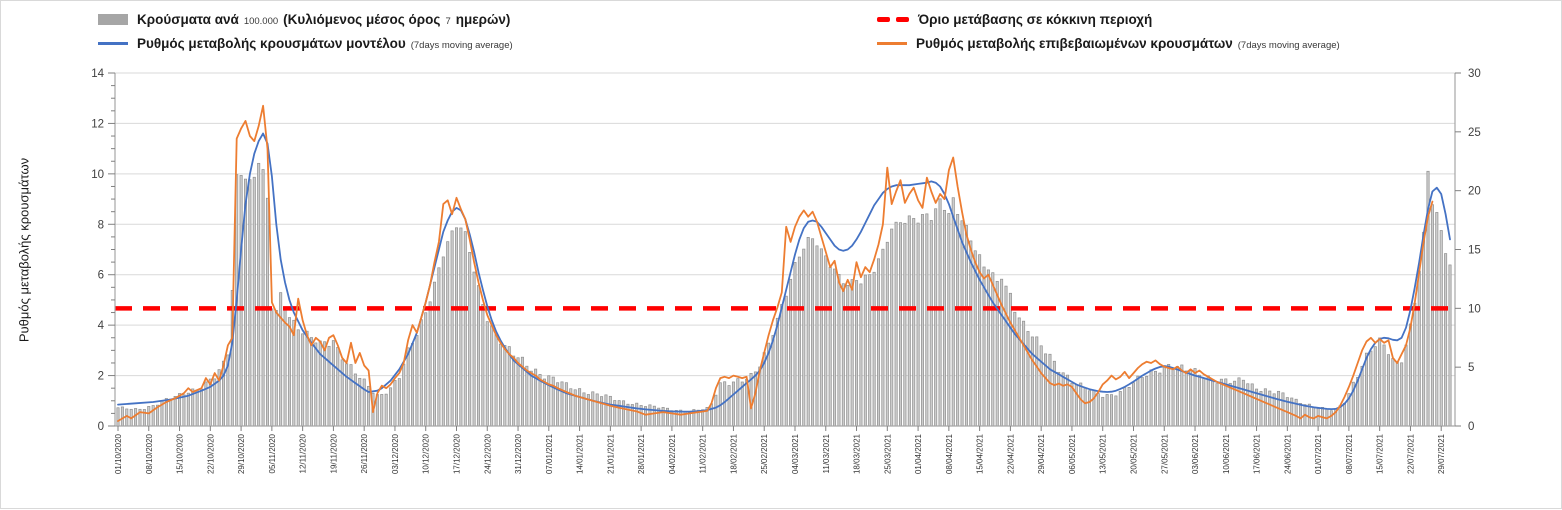  Describe the element at coordinates (1041, 453) in the screenshot. I see `x-tick-label: 29/04/2021` at that location.